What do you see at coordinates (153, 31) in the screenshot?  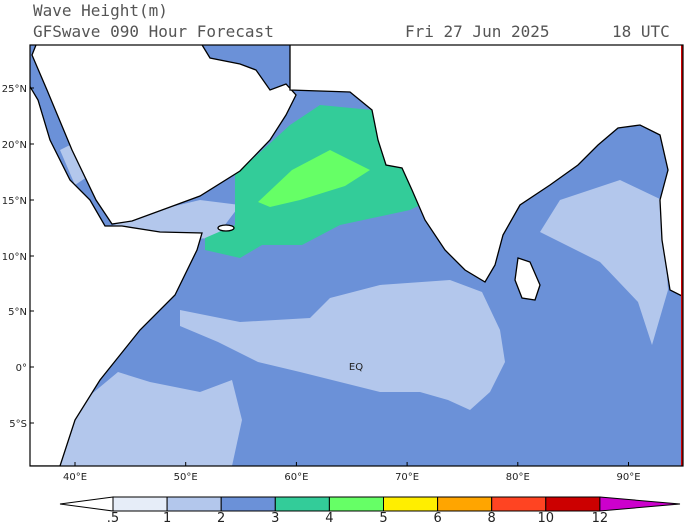 I see `subtitle: GFSwave 090 Hour Forecast` at bounding box center [153, 31].